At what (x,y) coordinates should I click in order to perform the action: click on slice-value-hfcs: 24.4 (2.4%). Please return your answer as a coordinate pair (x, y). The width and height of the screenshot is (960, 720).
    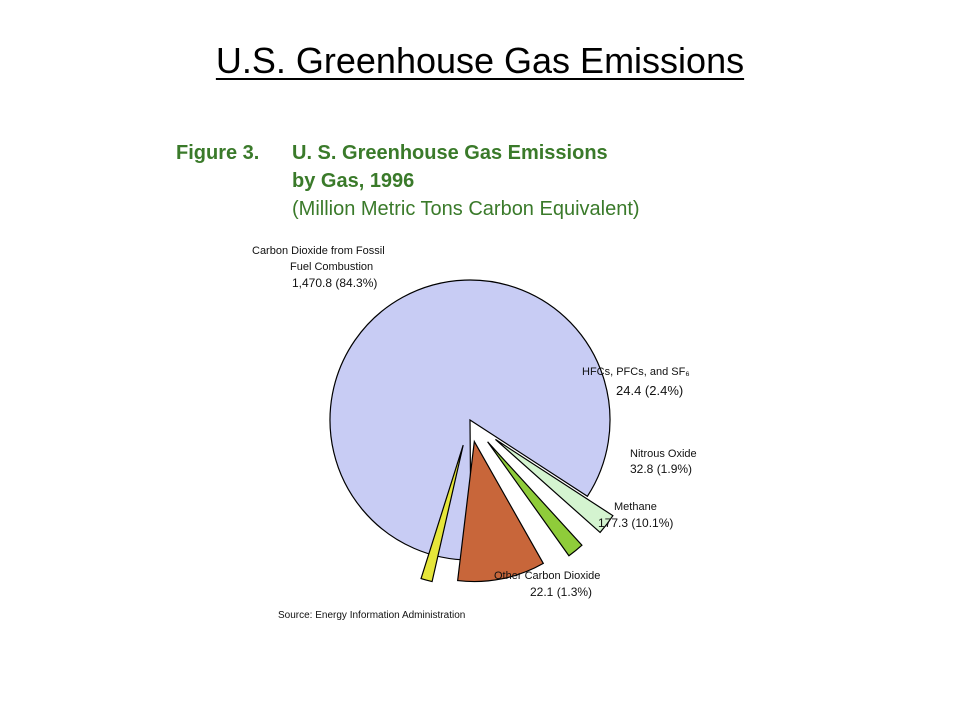
    Looking at the image, I should click on (650, 390).